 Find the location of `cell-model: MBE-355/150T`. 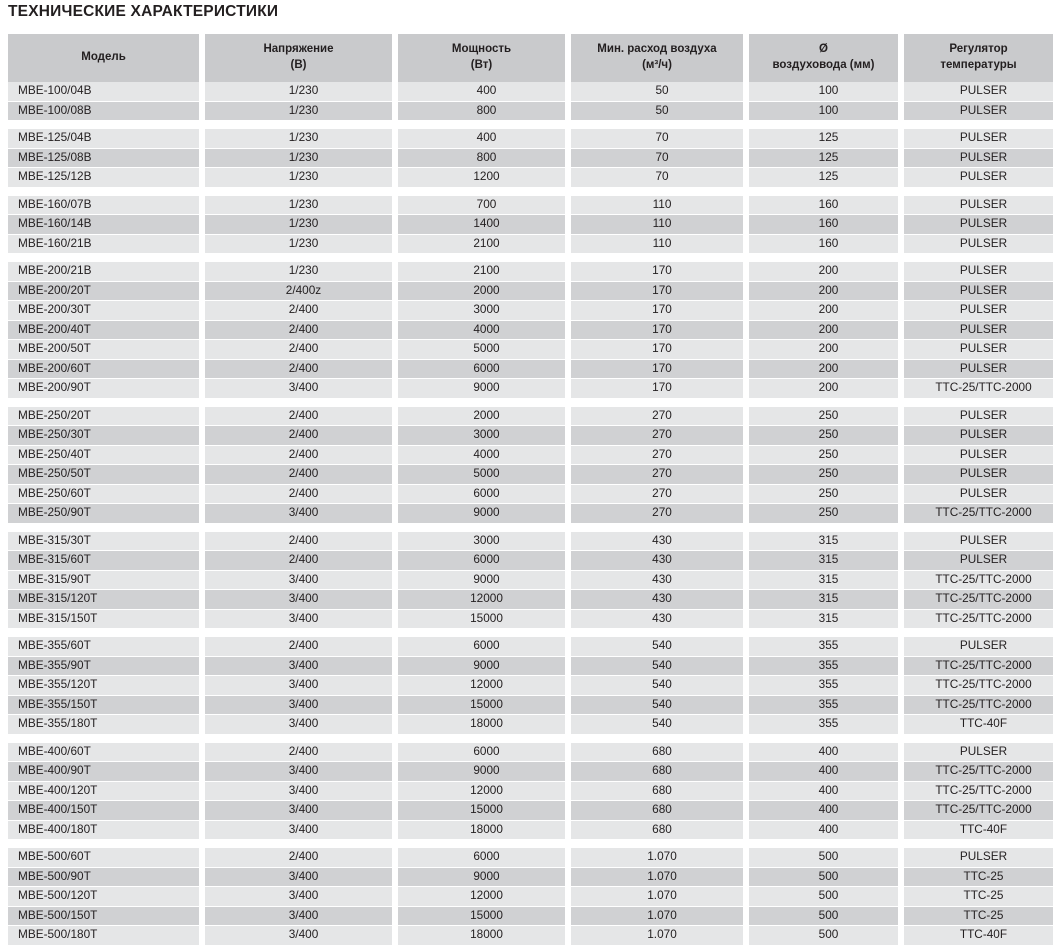

cell-model: MBE-355/150T is located at coordinates (106, 705).